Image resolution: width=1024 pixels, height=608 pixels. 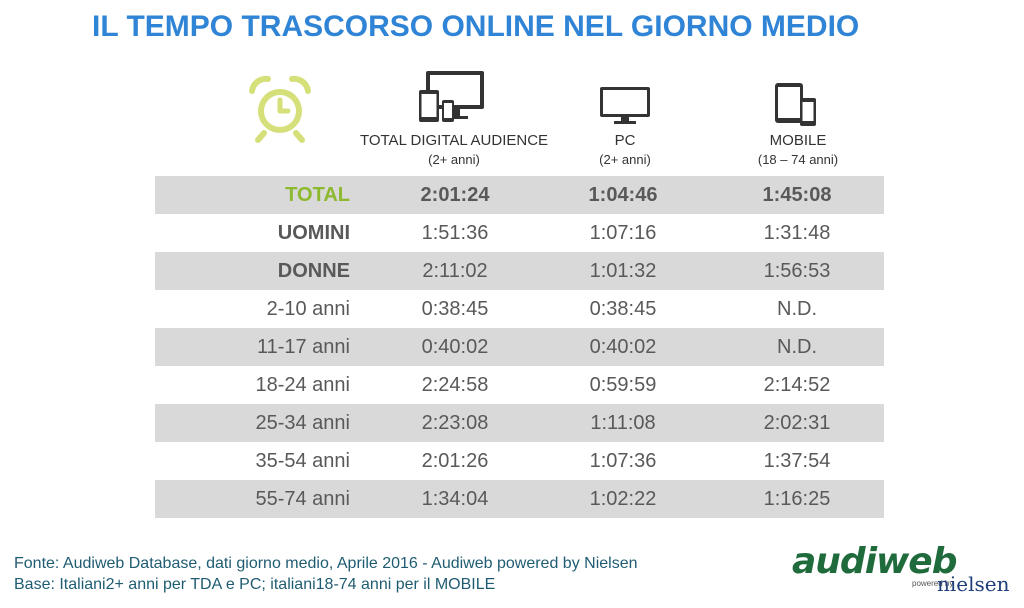 What do you see at coordinates (519, 423) in the screenshot?
I see `table-row: 25-34 anni 2:23:08 1:11:08 2:02:31` at bounding box center [519, 423].